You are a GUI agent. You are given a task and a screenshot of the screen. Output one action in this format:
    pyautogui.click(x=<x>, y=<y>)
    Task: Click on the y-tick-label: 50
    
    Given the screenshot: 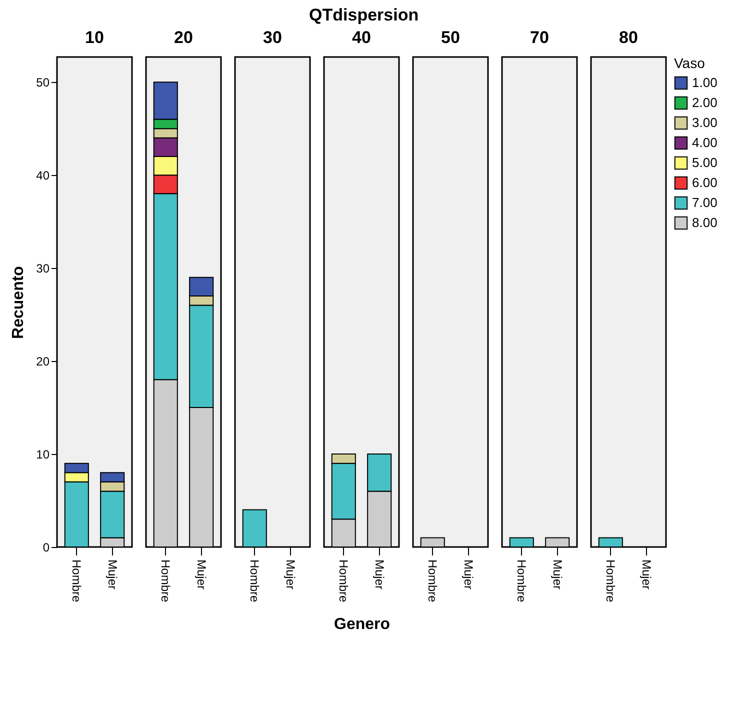 What is the action you would take?
    pyautogui.click(x=43, y=83)
    